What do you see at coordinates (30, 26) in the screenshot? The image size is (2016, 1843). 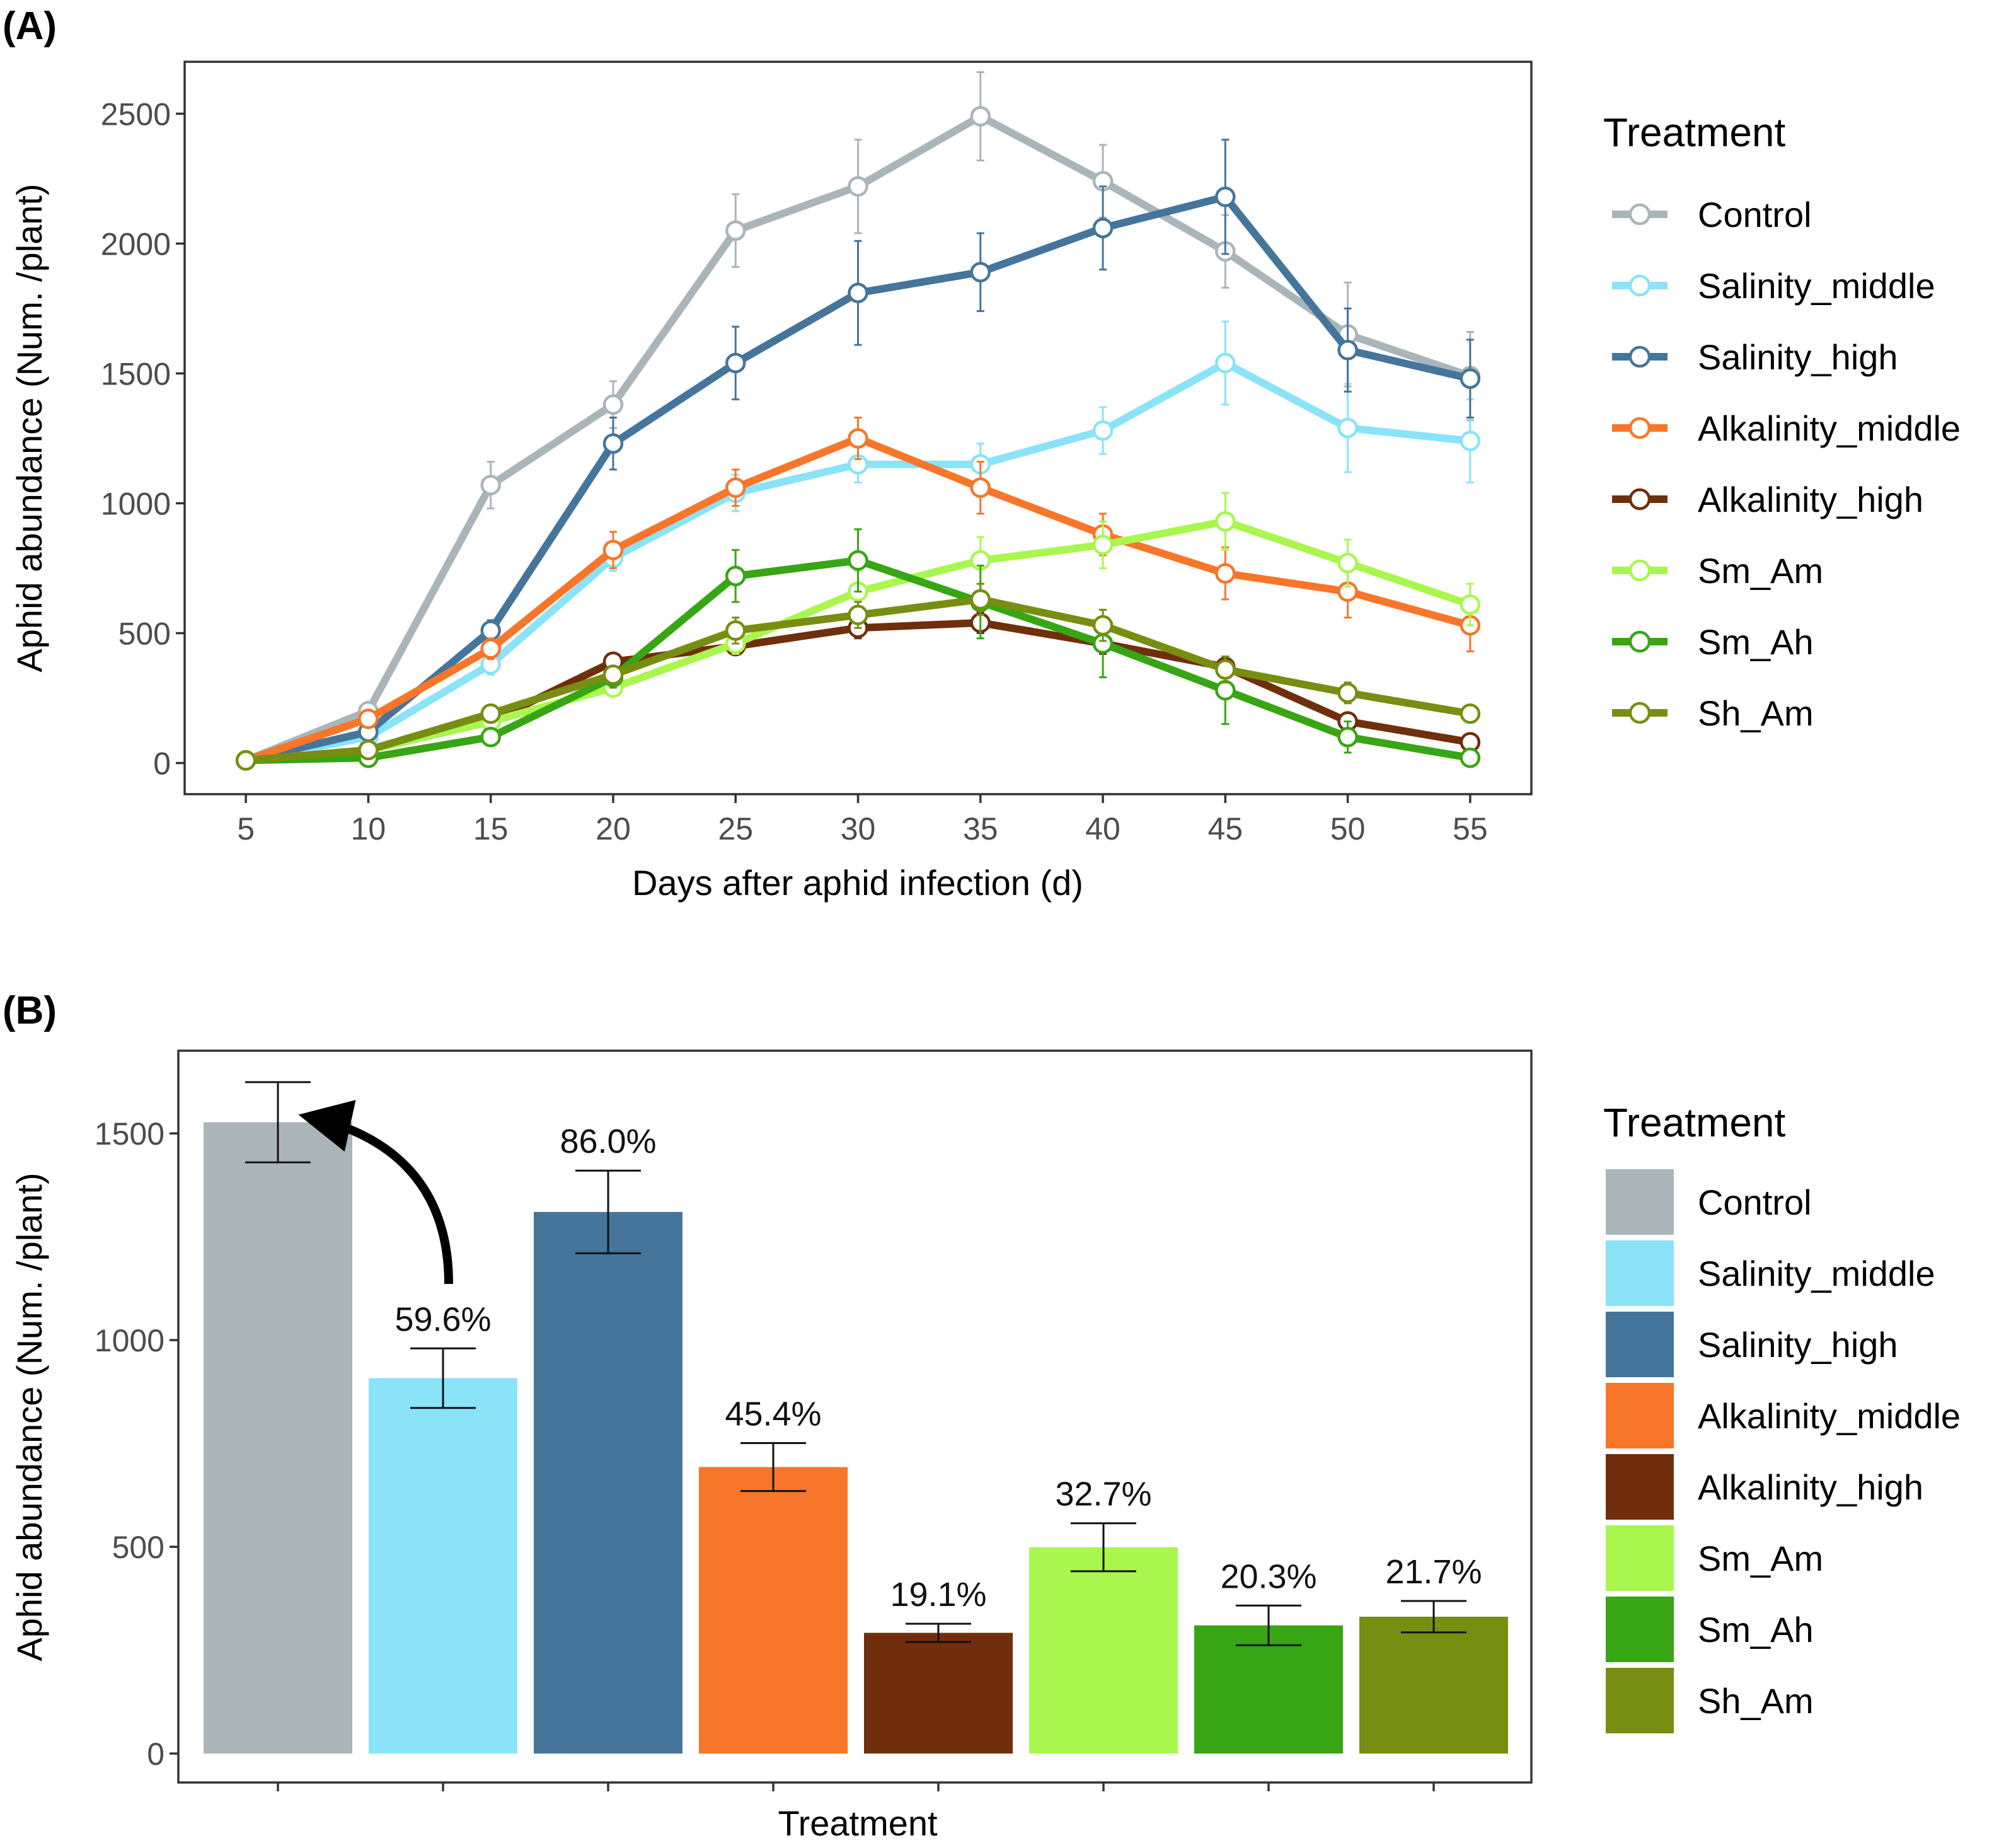 I see `panel-a-tag: (A)` at bounding box center [30, 26].